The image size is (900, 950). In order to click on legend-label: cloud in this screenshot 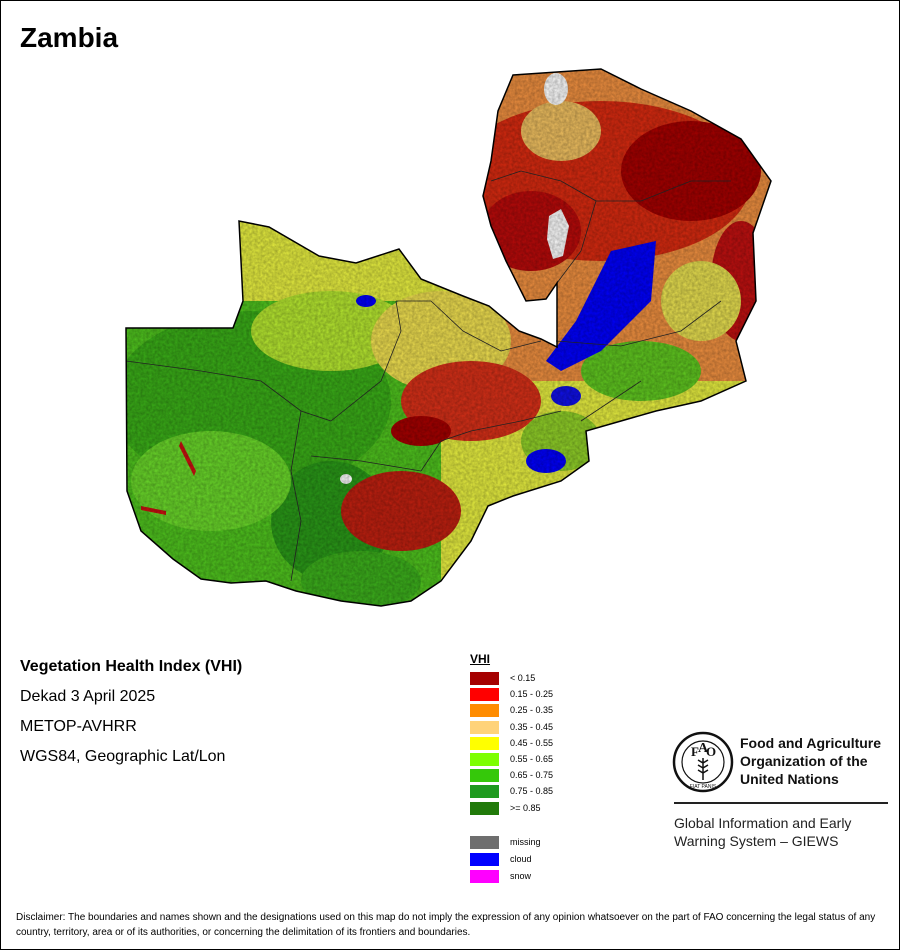, I will do `click(521, 859)`.